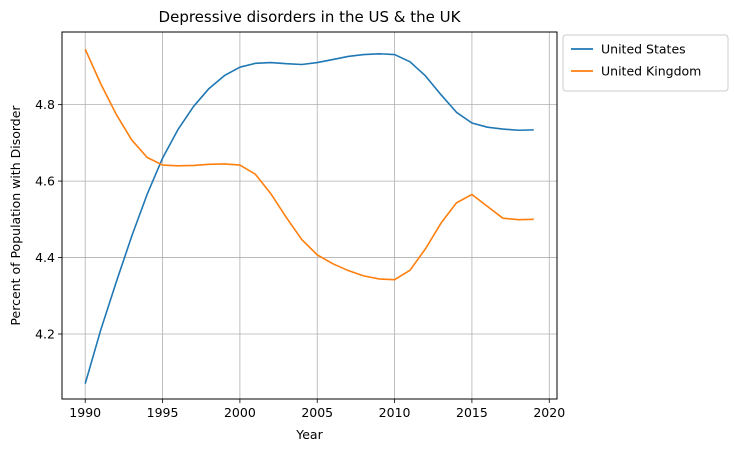  What do you see at coordinates (45, 334) in the screenshot?
I see `y-tick-label: 4.2` at bounding box center [45, 334].